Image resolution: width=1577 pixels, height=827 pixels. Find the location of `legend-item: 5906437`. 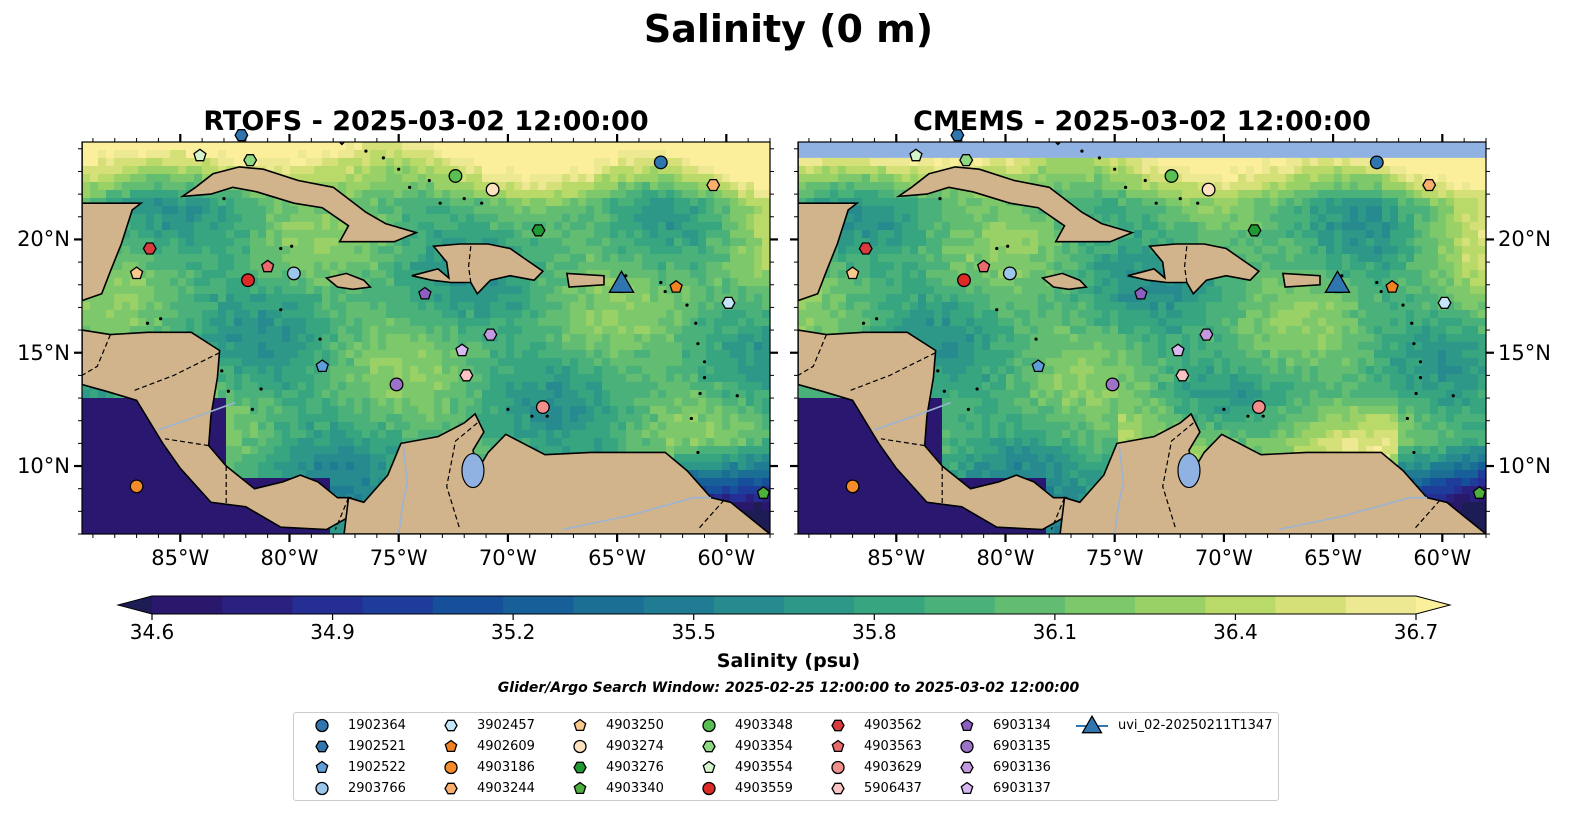

legend-item: 5906437 is located at coordinates (871, 788).